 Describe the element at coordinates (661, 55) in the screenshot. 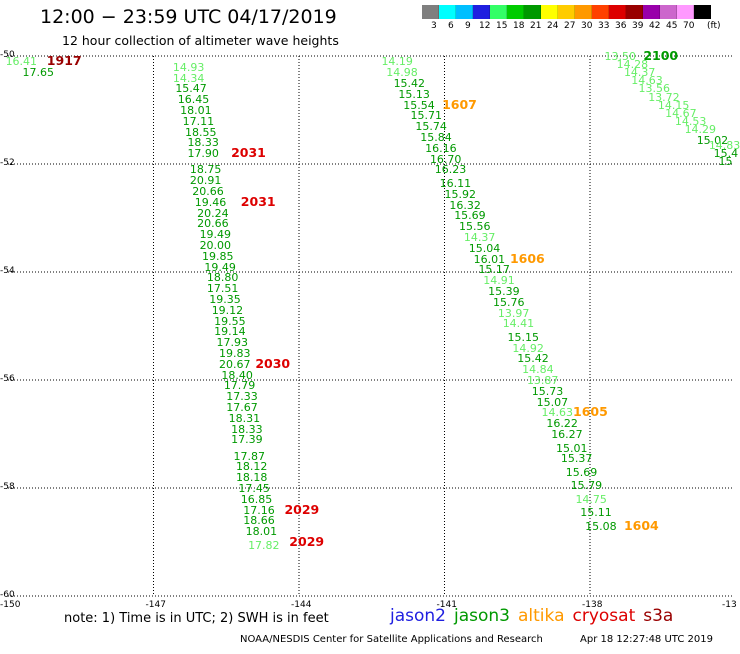

I see `pass-time-label: 2100` at that location.